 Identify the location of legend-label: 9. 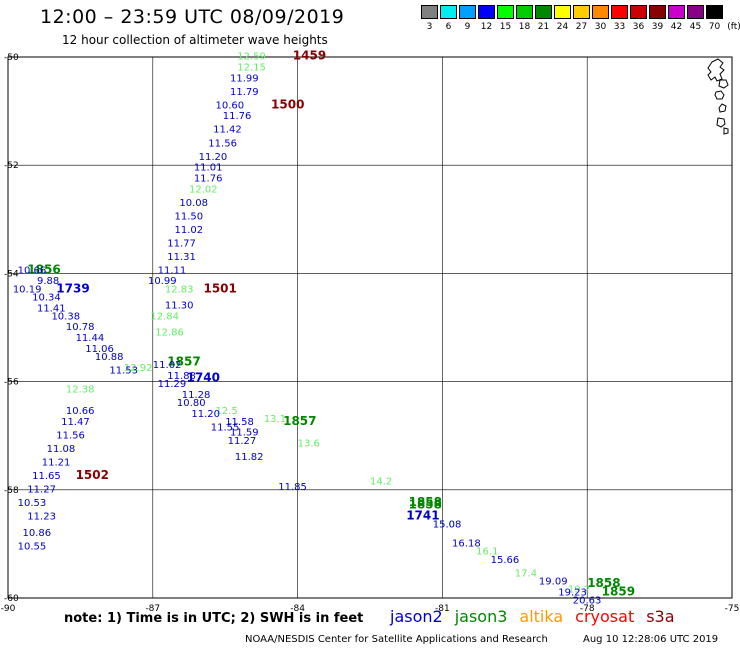
(467, 27).